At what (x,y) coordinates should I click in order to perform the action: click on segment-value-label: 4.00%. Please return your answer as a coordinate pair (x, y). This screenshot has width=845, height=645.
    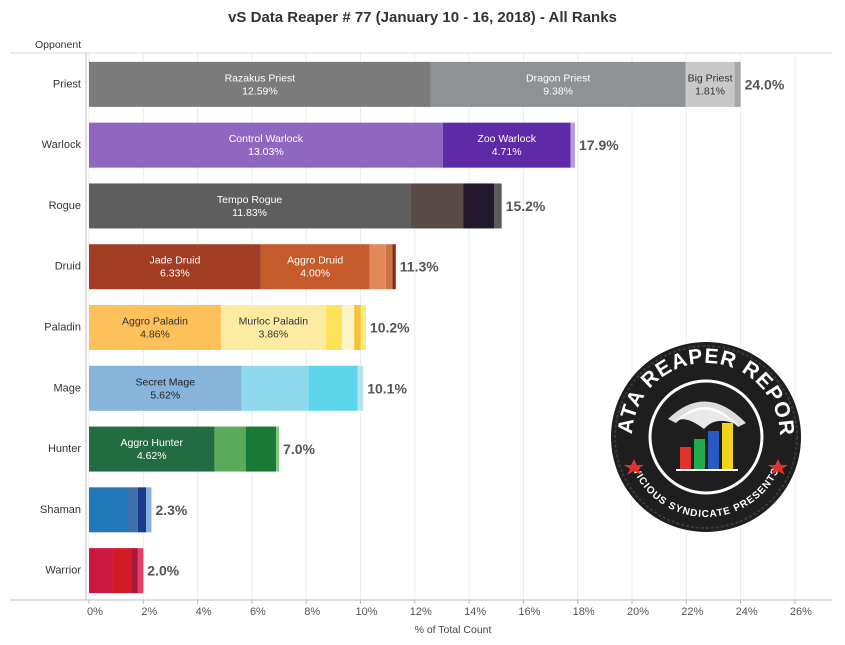
    Looking at the image, I should click on (315, 274).